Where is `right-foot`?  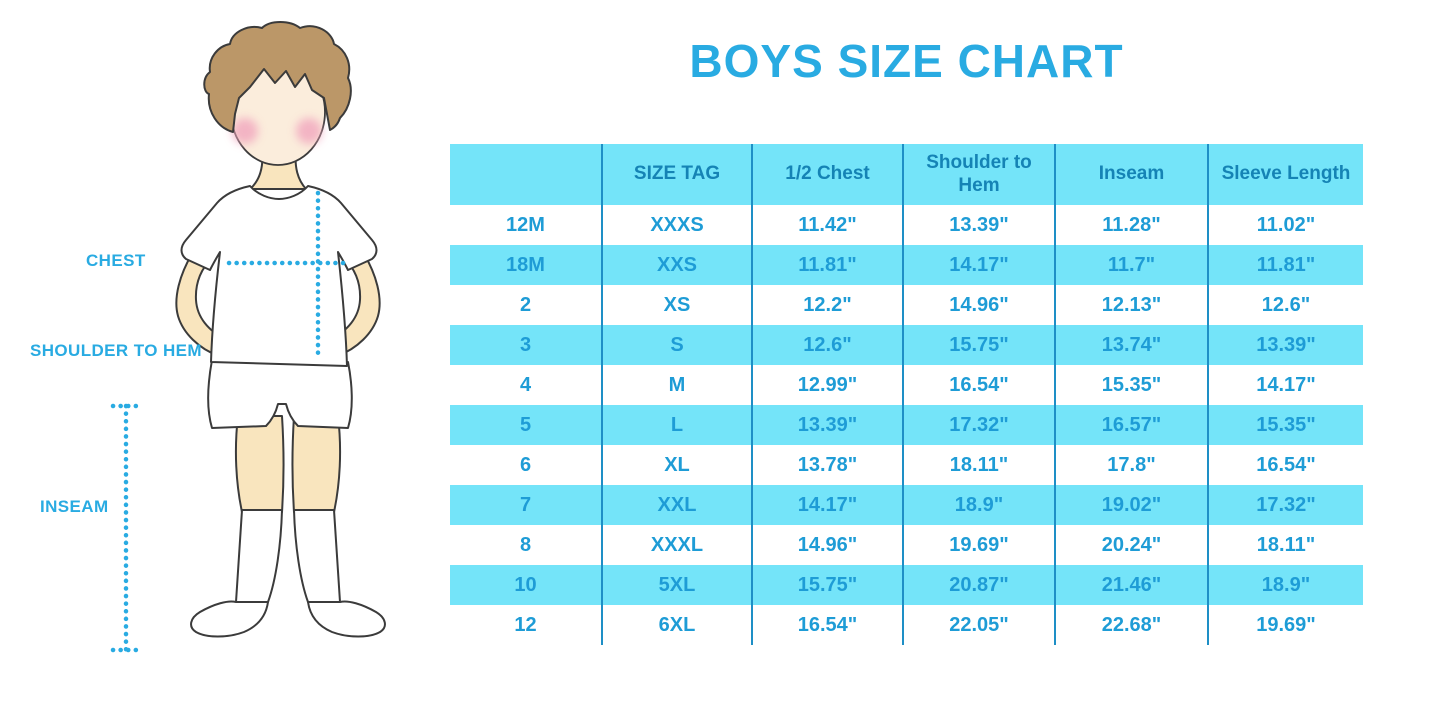 right-foot is located at coordinates (346, 619).